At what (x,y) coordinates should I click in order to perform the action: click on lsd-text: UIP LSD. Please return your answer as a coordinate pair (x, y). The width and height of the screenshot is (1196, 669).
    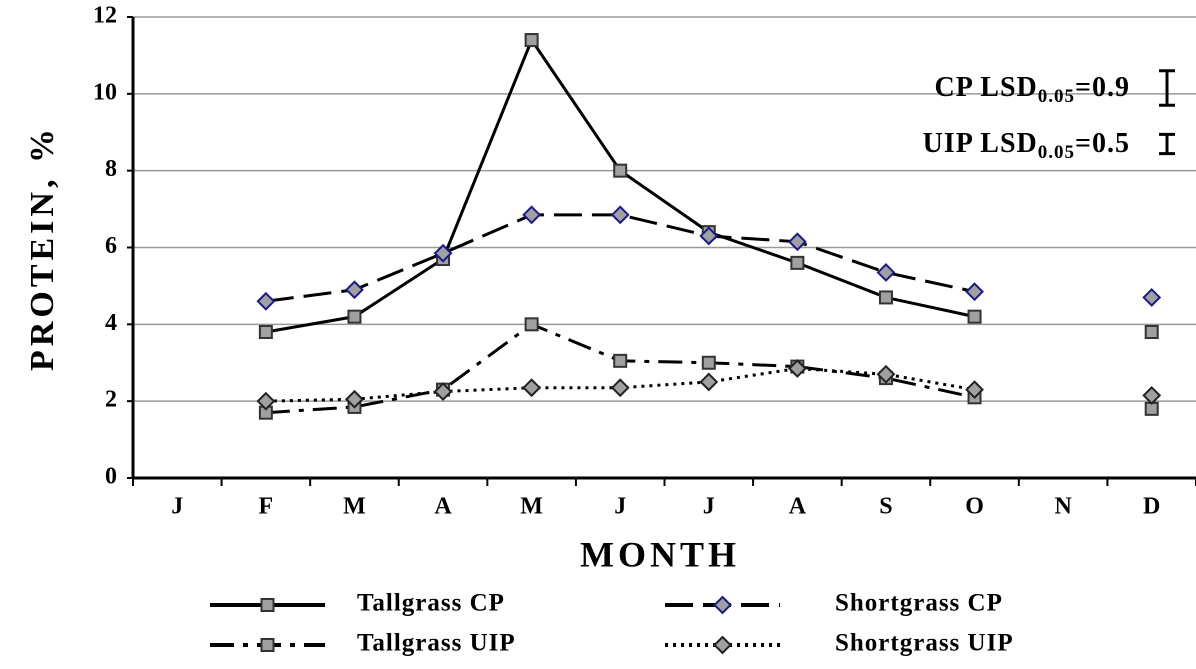
    Looking at the image, I should click on (980, 143).